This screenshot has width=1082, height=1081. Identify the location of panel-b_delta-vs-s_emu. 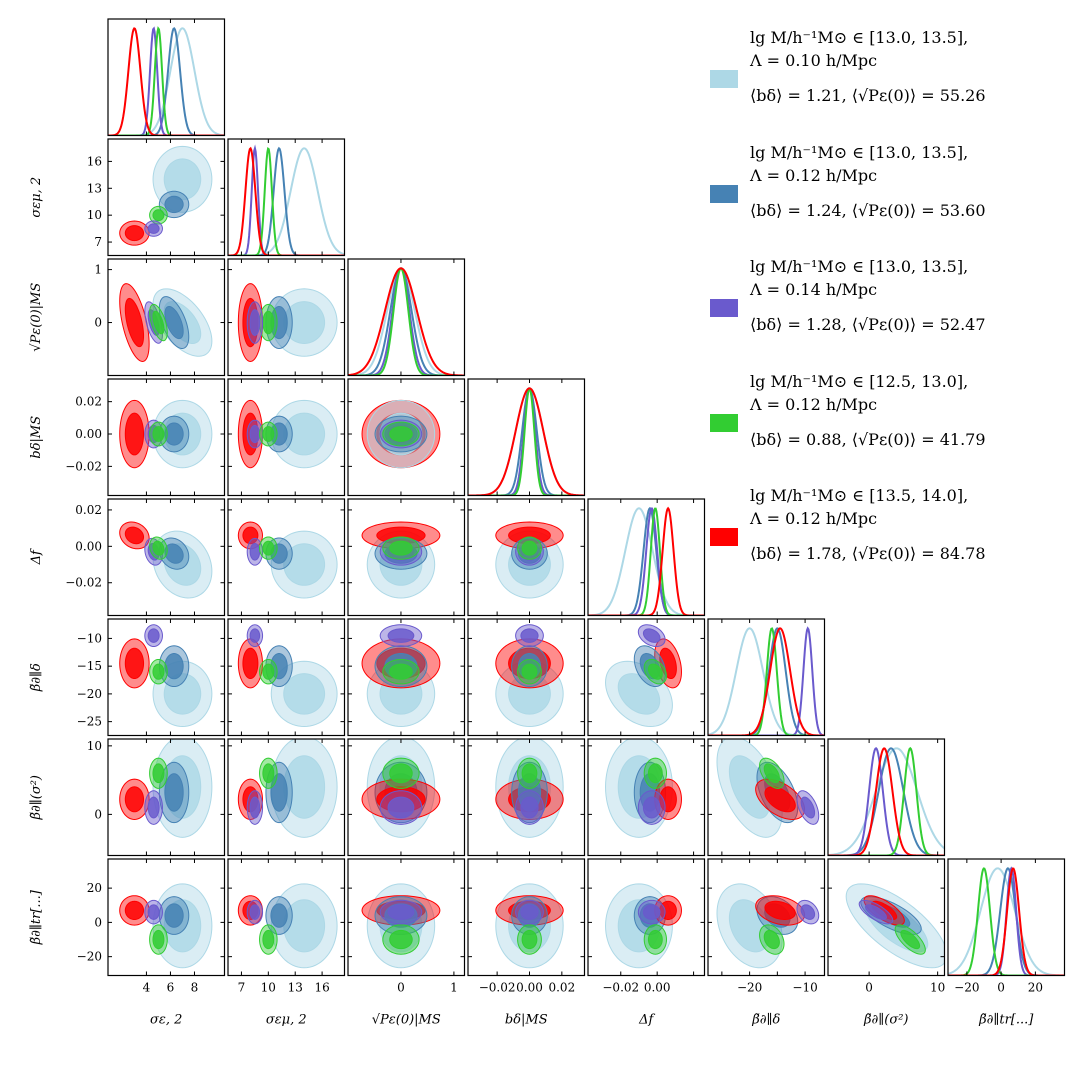
(287, 434).